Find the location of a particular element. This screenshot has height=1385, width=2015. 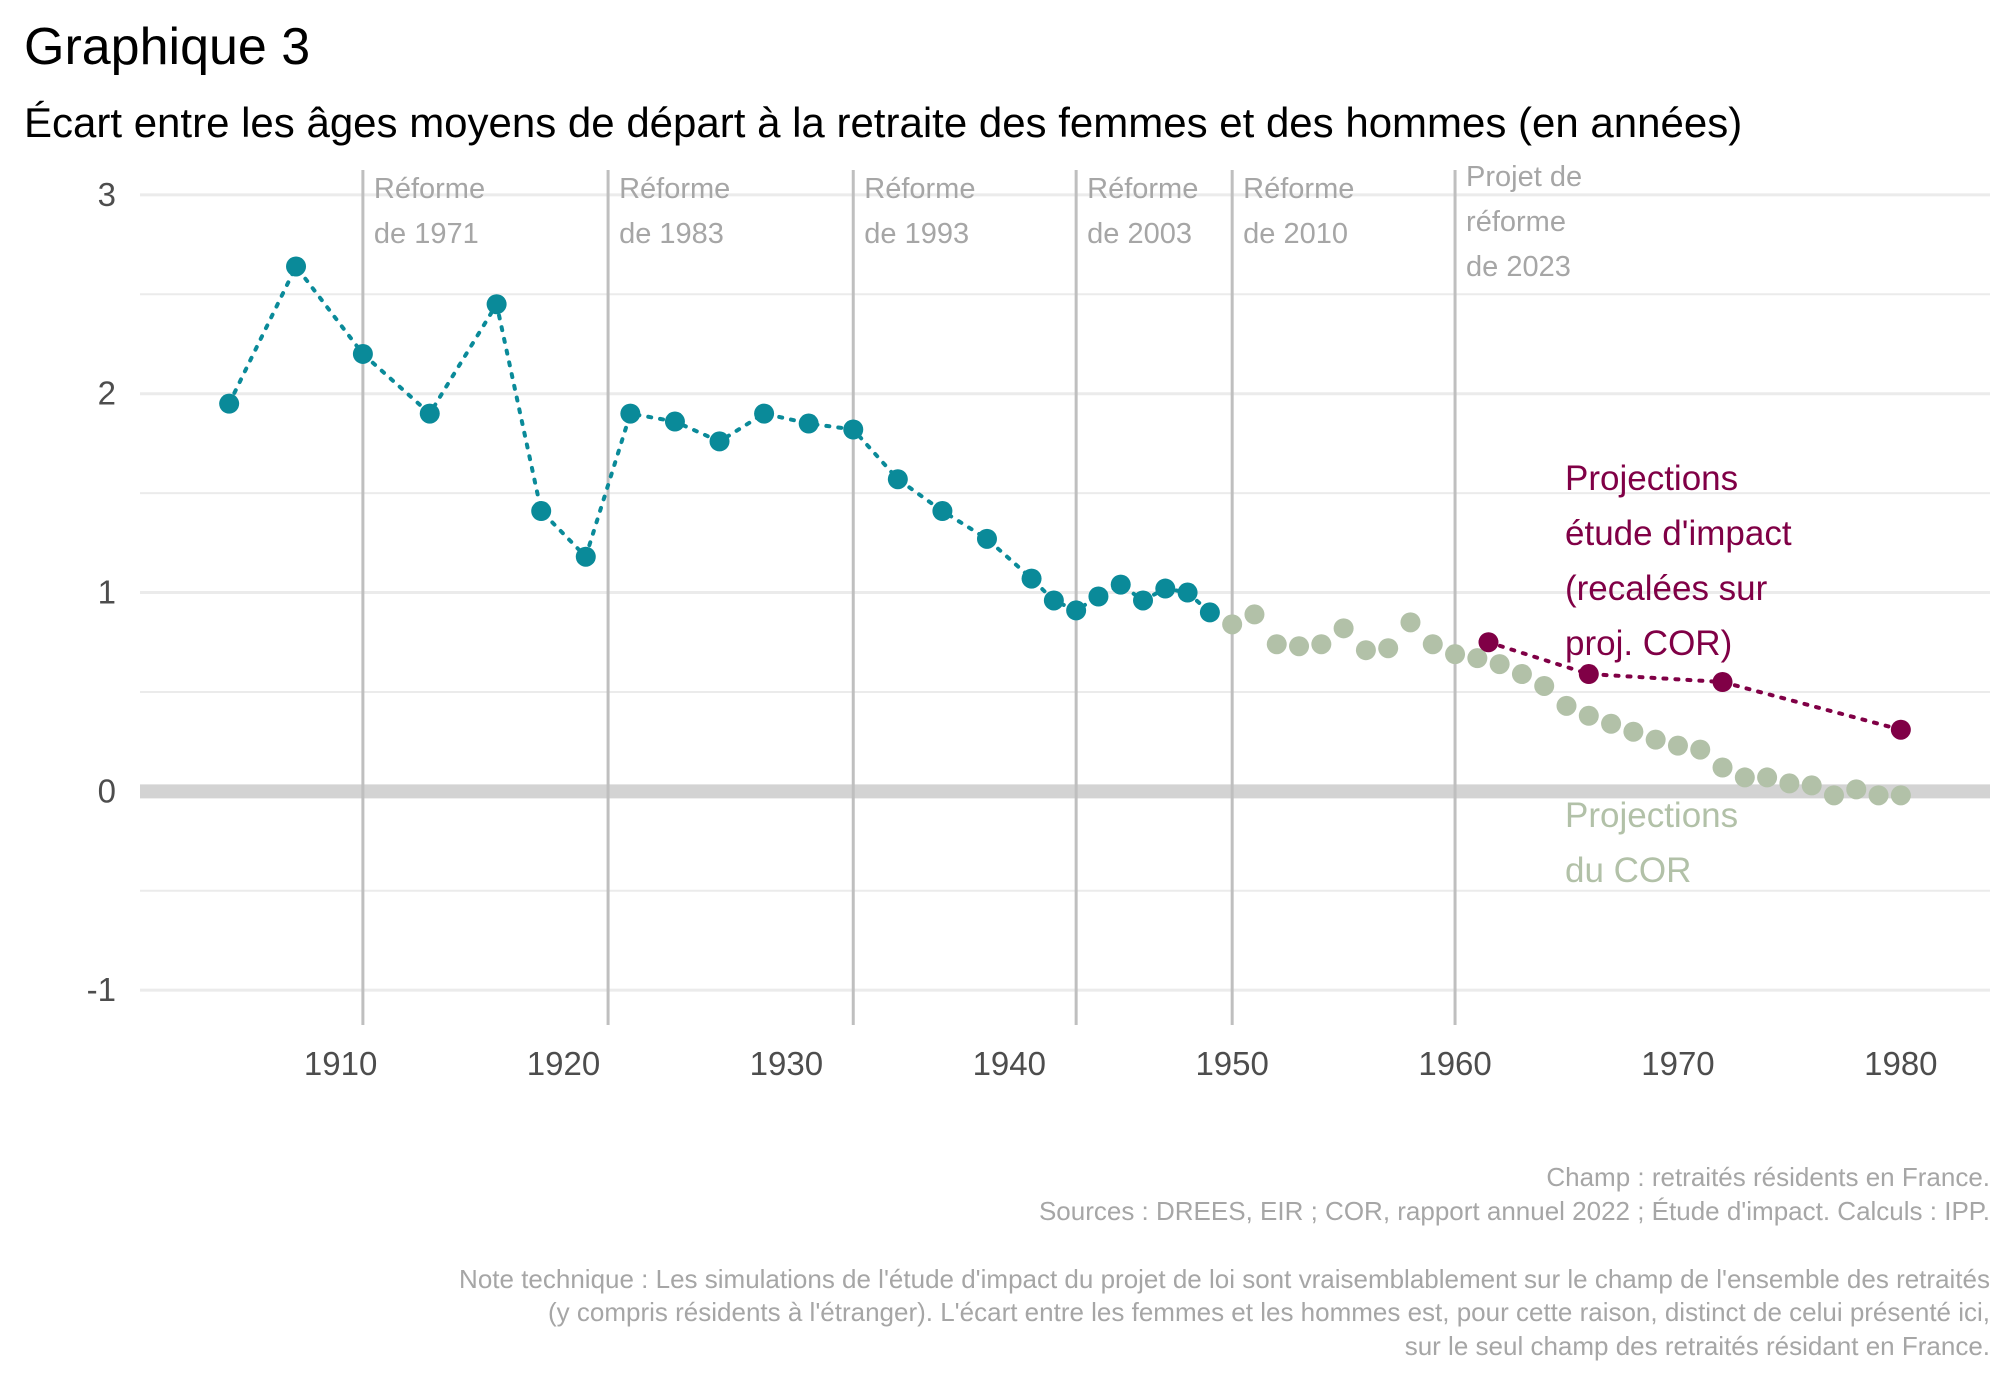

y-tick-label: 1 is located at coordinates (107, 592).